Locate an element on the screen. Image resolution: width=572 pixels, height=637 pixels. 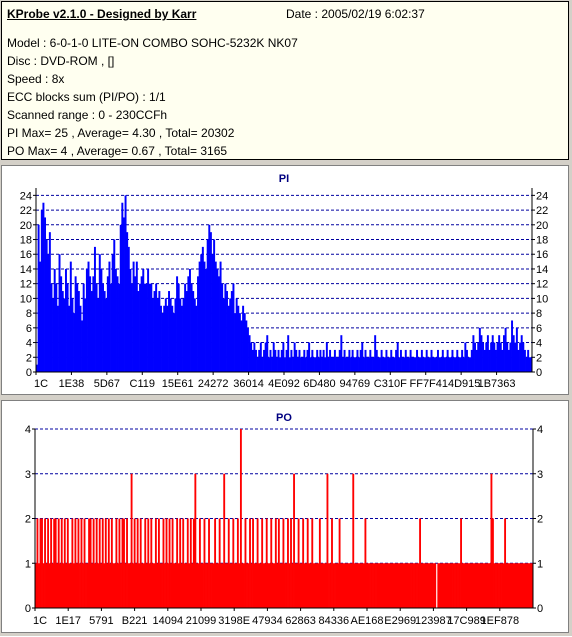
y-tick-label-left: 14 is located at coordinates (26, 270).